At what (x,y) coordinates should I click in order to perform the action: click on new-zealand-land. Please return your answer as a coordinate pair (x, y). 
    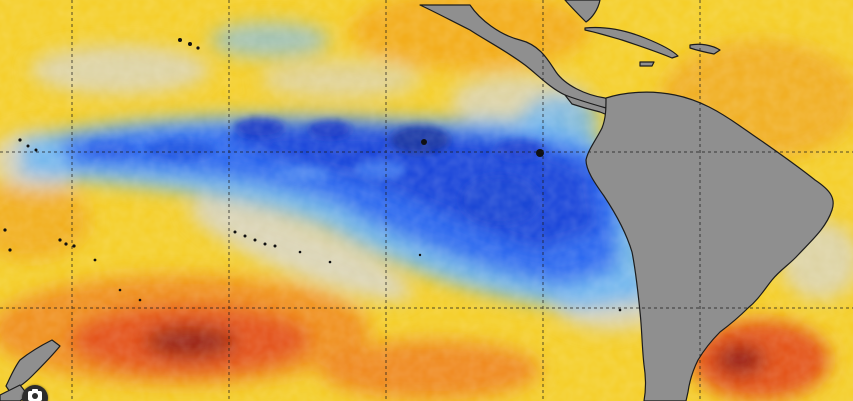
    Looking at the image, I should click on (33, 366).